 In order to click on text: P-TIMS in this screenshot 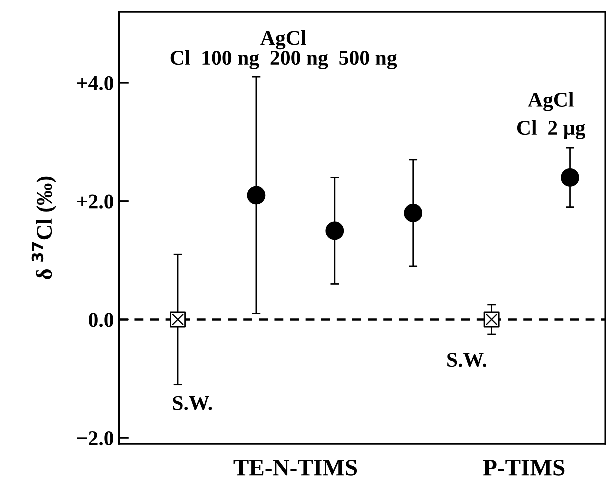, I will do `click(524, 468)`.